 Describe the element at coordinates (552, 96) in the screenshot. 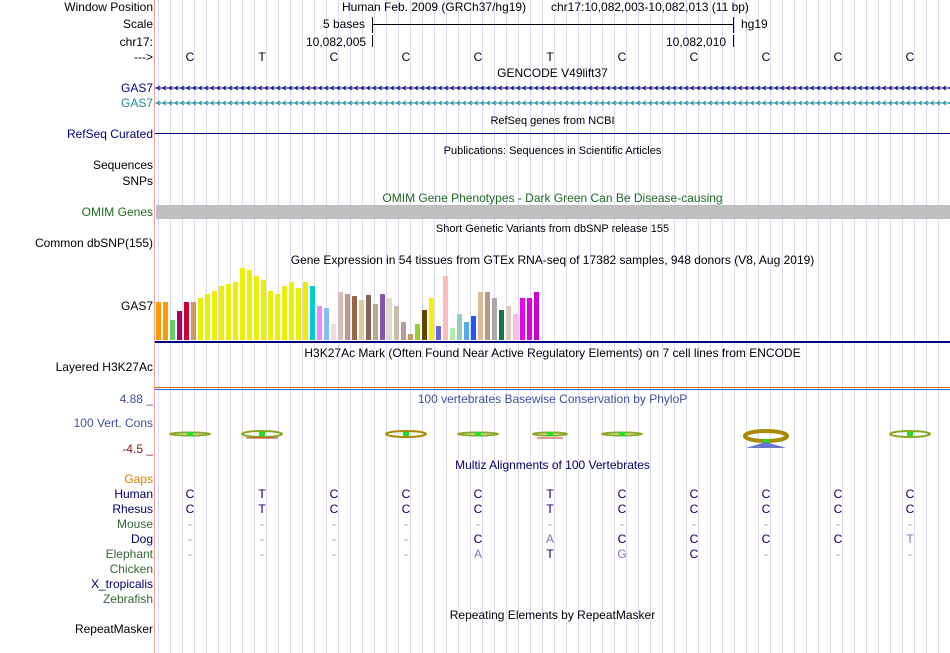

I see `gencode-gene-models` at that location.